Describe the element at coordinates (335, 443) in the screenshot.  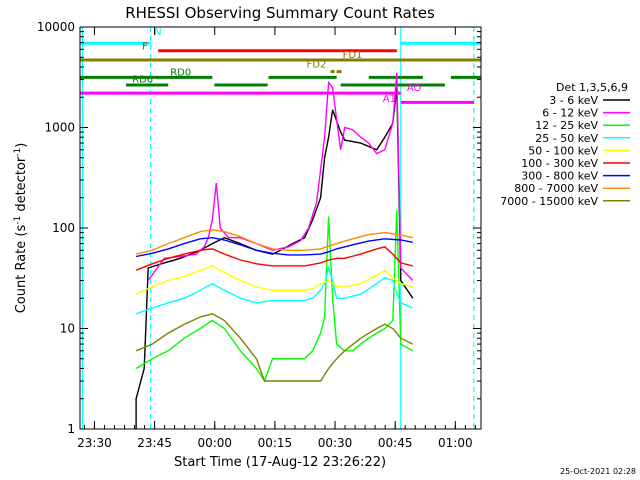
I see `x-tick-label-4: 00:30` at that location.